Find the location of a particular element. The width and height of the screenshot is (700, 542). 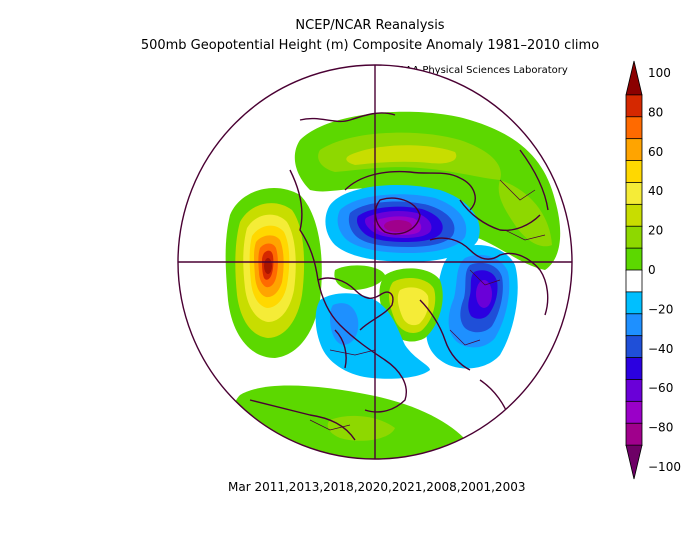

chart-title: NCEP/NCAR Reanalysis is located at coordinates (370, 25).